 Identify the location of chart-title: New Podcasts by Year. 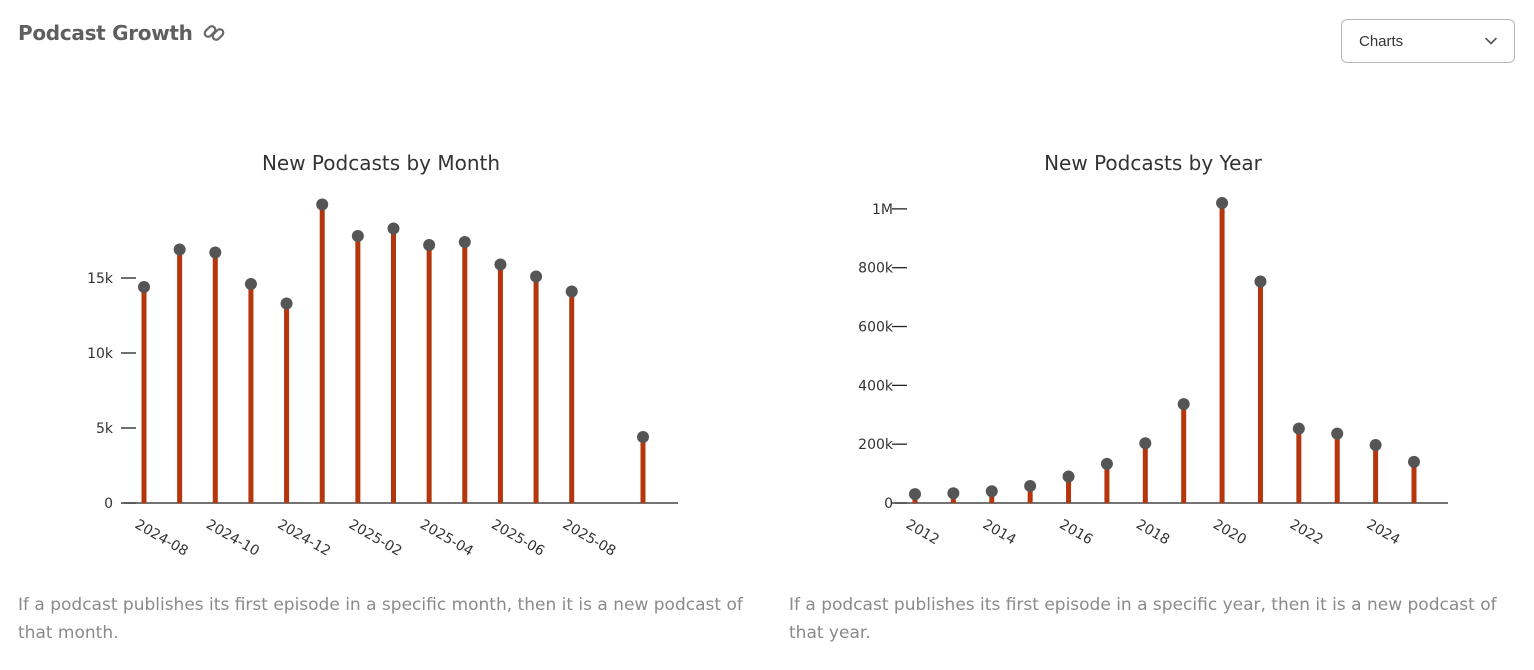
(1153, 163).